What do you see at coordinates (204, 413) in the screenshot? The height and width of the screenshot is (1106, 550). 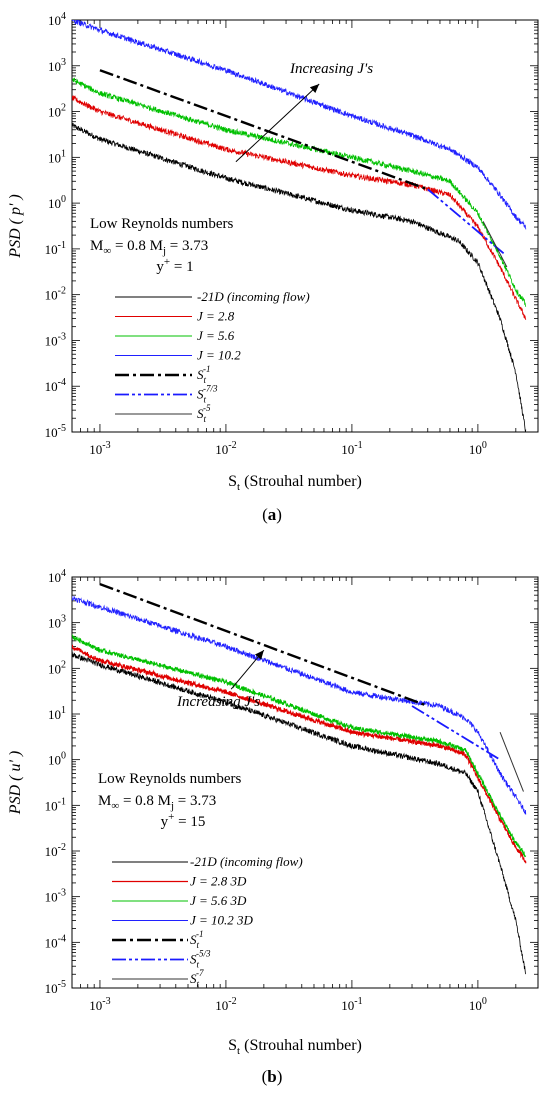 I see `legend-label-6: St-5` at bounding box center [204, 413].